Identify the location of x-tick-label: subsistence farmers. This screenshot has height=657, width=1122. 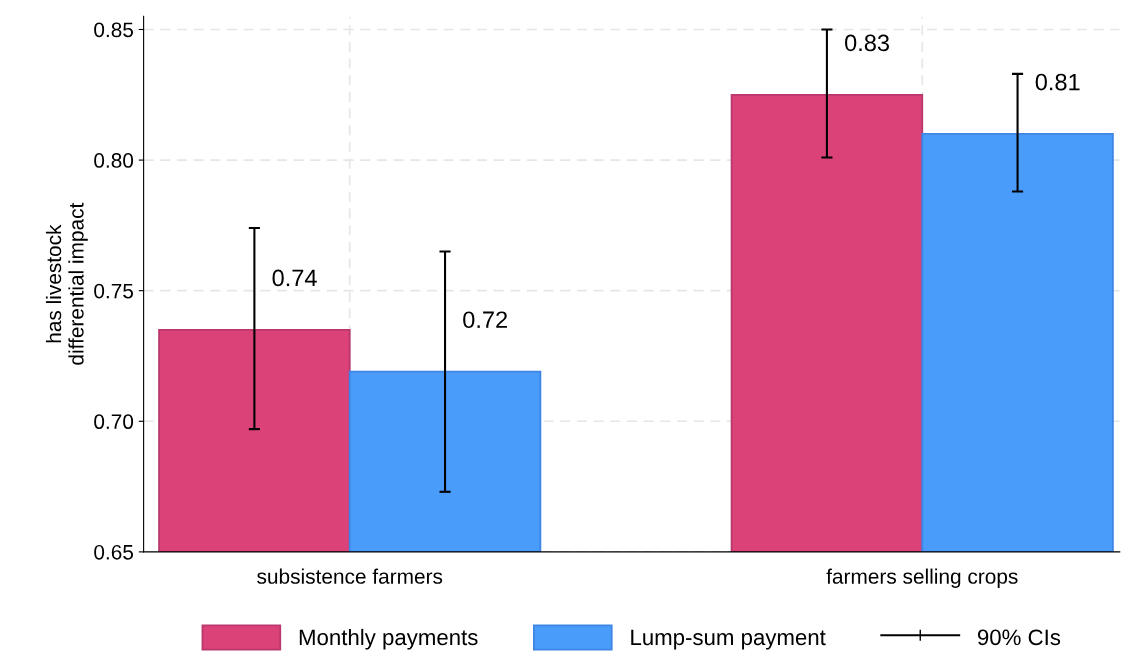
(350, 576).